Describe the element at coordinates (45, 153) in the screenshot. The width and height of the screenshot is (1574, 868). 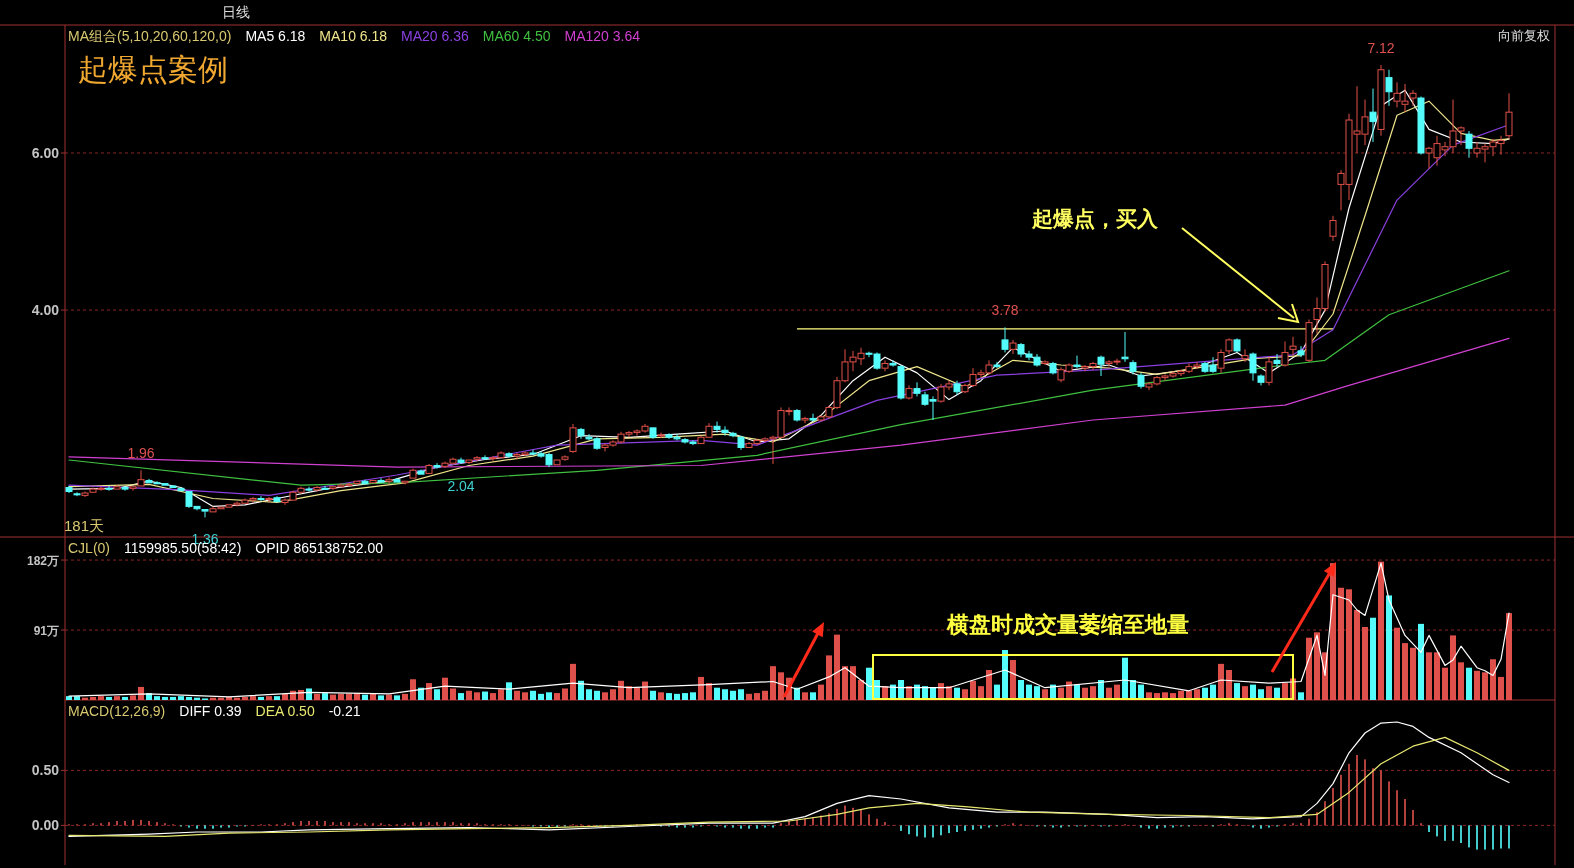
I see `y-tick-label: 6.00` at that location.